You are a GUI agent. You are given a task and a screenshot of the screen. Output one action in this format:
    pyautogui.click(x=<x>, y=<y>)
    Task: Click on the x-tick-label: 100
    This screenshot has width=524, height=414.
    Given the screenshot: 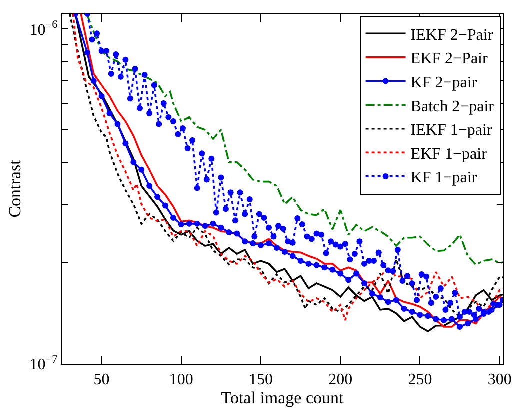 What is the action you would take?
    pyautogui.click(x=181, y=379)
    